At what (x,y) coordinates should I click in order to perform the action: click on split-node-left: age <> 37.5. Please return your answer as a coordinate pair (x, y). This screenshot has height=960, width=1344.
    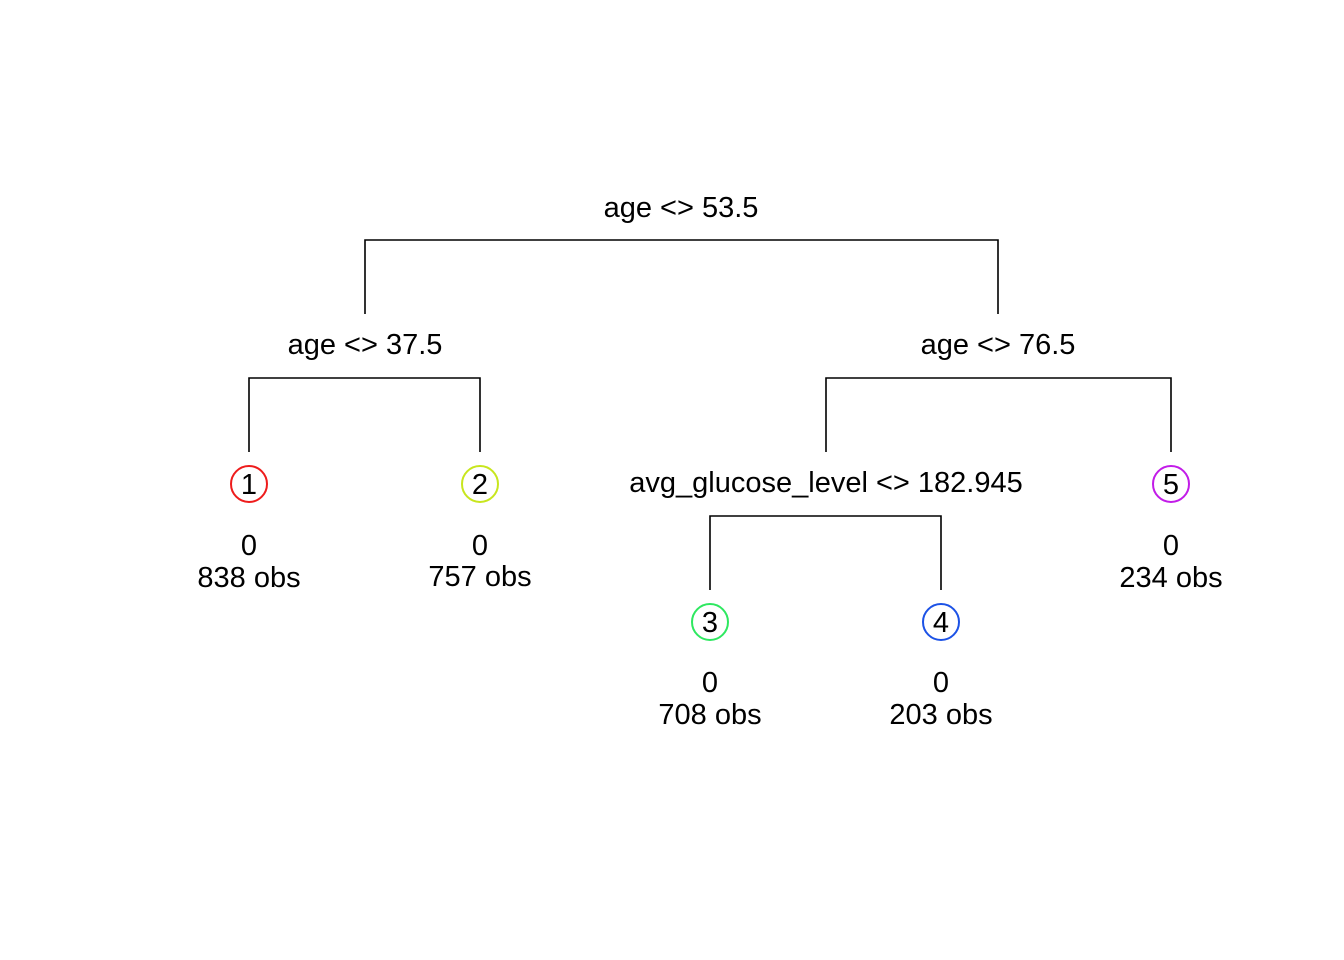
    Looking at the image, I should click on (364, 390).